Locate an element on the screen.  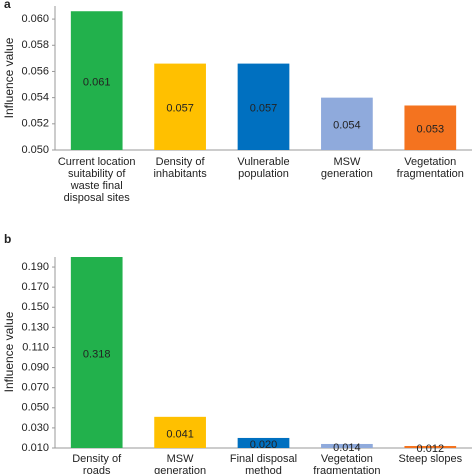
value-label: 0.318 is located at coordinates (97, 354).